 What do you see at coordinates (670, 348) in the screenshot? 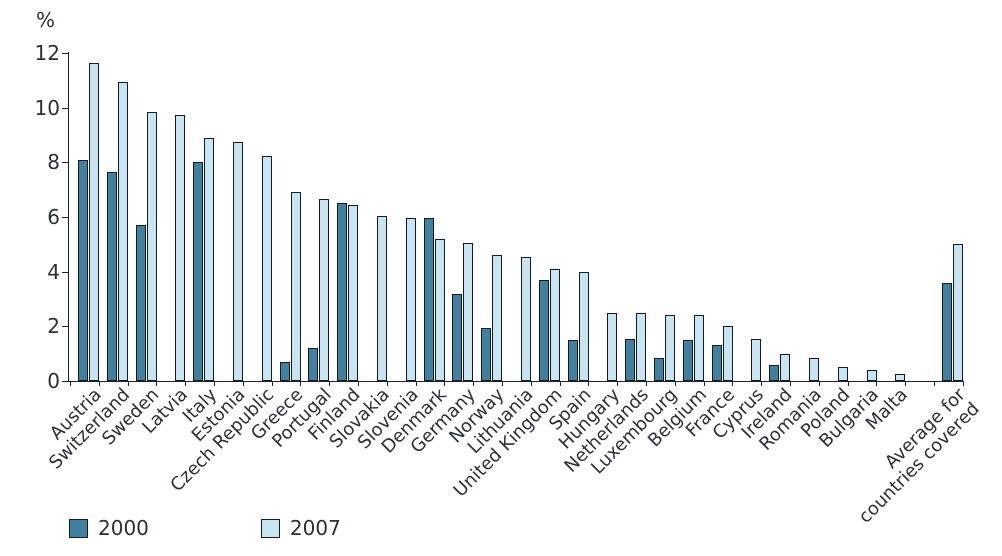
I see `bar-luxembourg-2007` at bounding box center [670, 348].